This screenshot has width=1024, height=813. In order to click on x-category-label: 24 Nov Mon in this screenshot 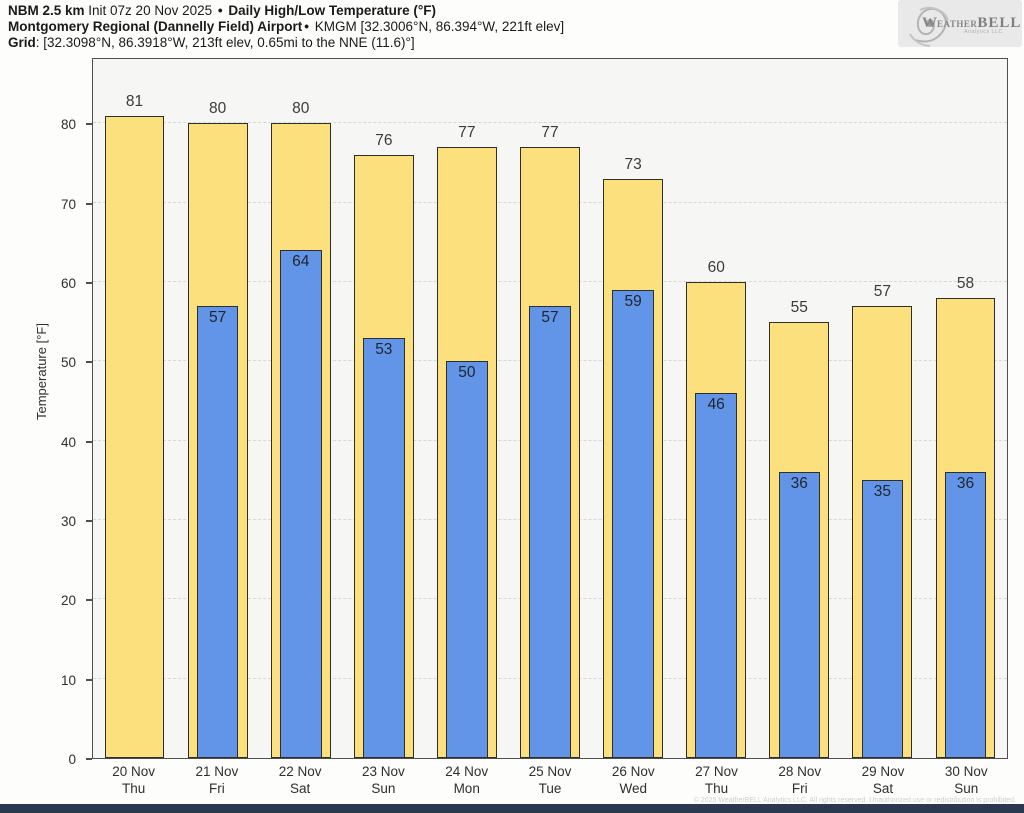, I will do `click(466, 780)`.